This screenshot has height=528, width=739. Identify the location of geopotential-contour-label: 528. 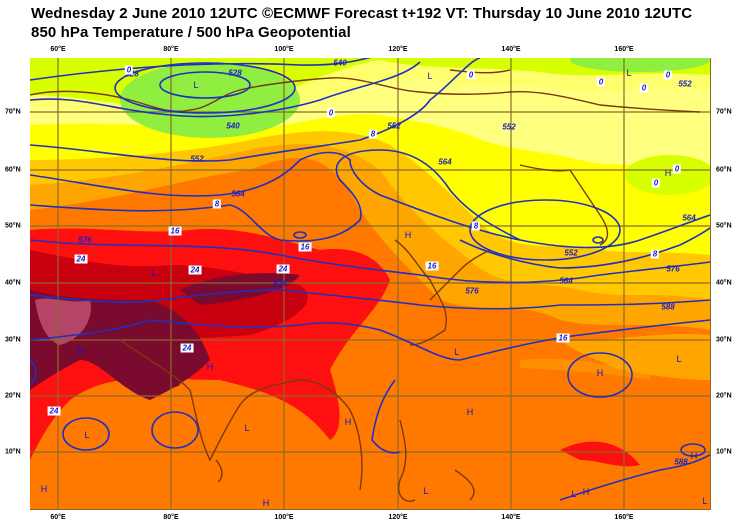
(235, 73).